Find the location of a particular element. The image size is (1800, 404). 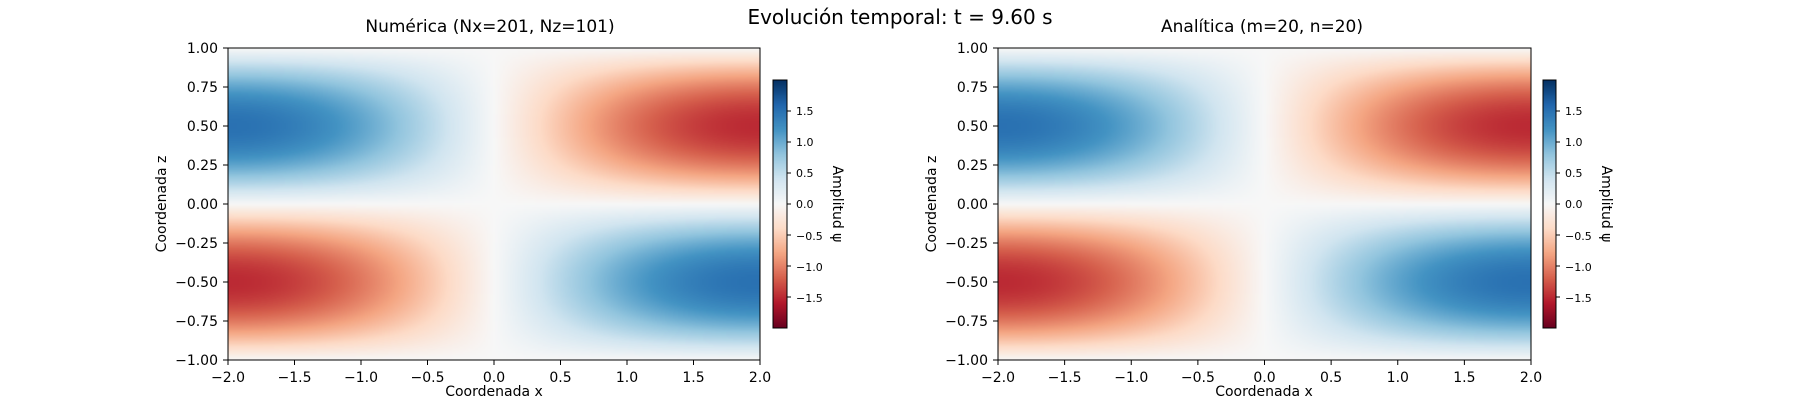

panel-title: Analítica (m=20, n=20) is located at coordinates (1262, 27).